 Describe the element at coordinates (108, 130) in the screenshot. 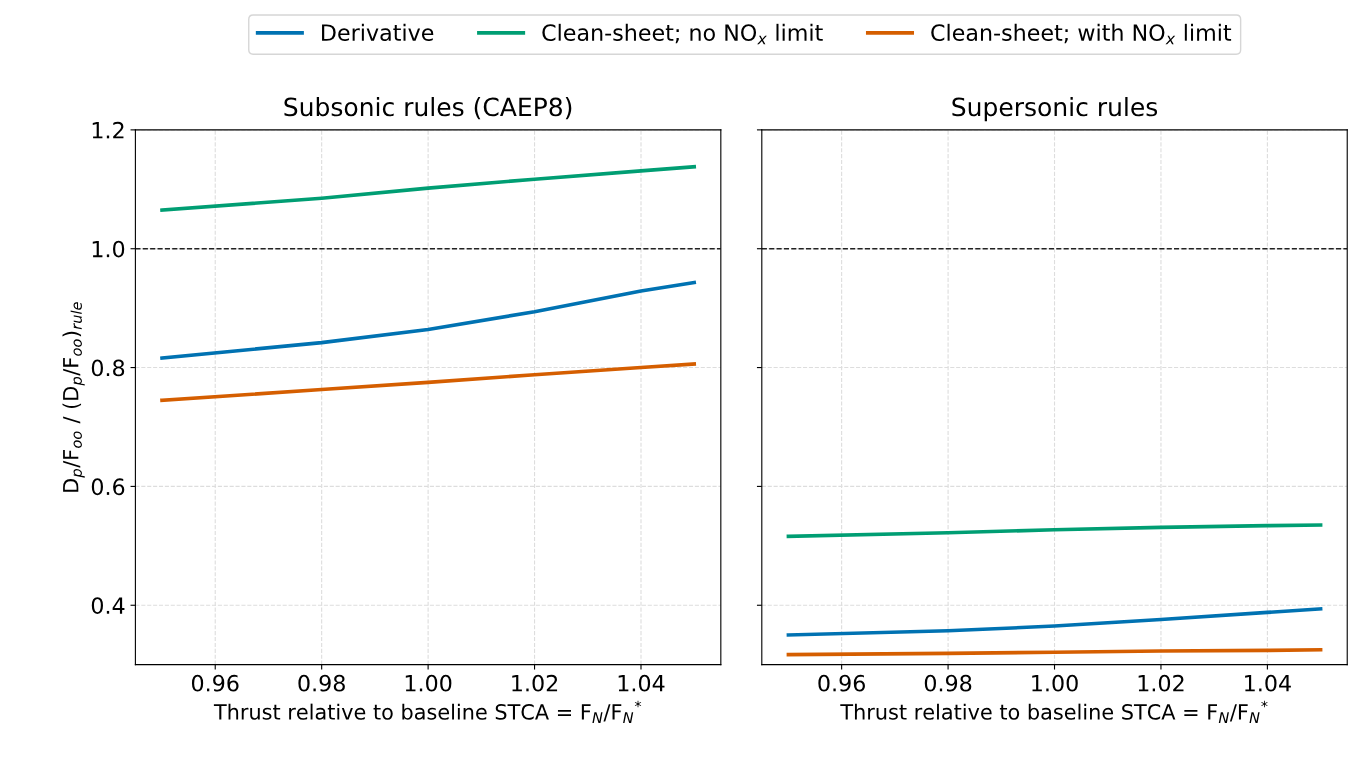

I see `y-tick-label: 1.2` at that location.